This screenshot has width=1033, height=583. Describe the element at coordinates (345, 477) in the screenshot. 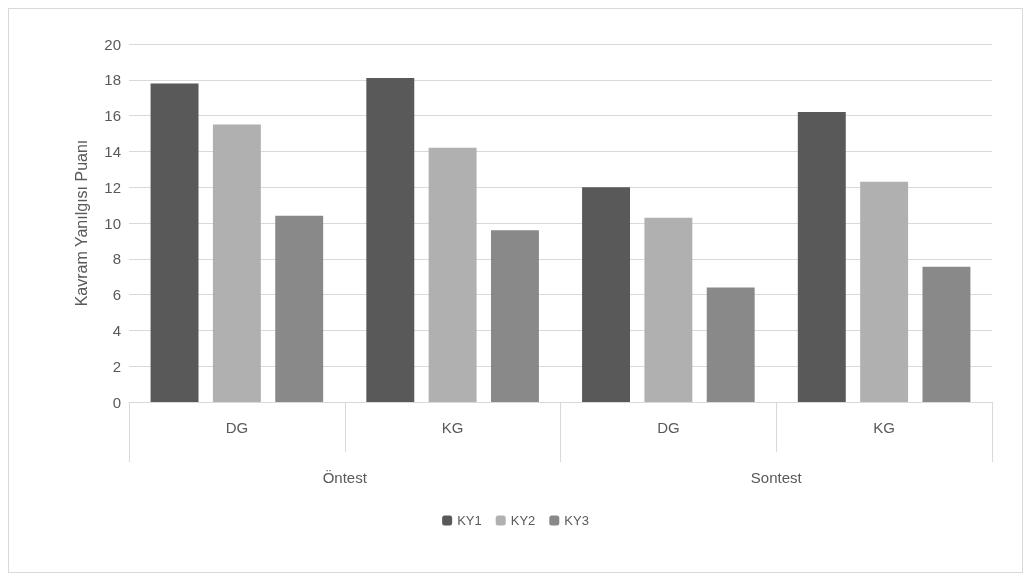

I see `text: Öntest` at that location.